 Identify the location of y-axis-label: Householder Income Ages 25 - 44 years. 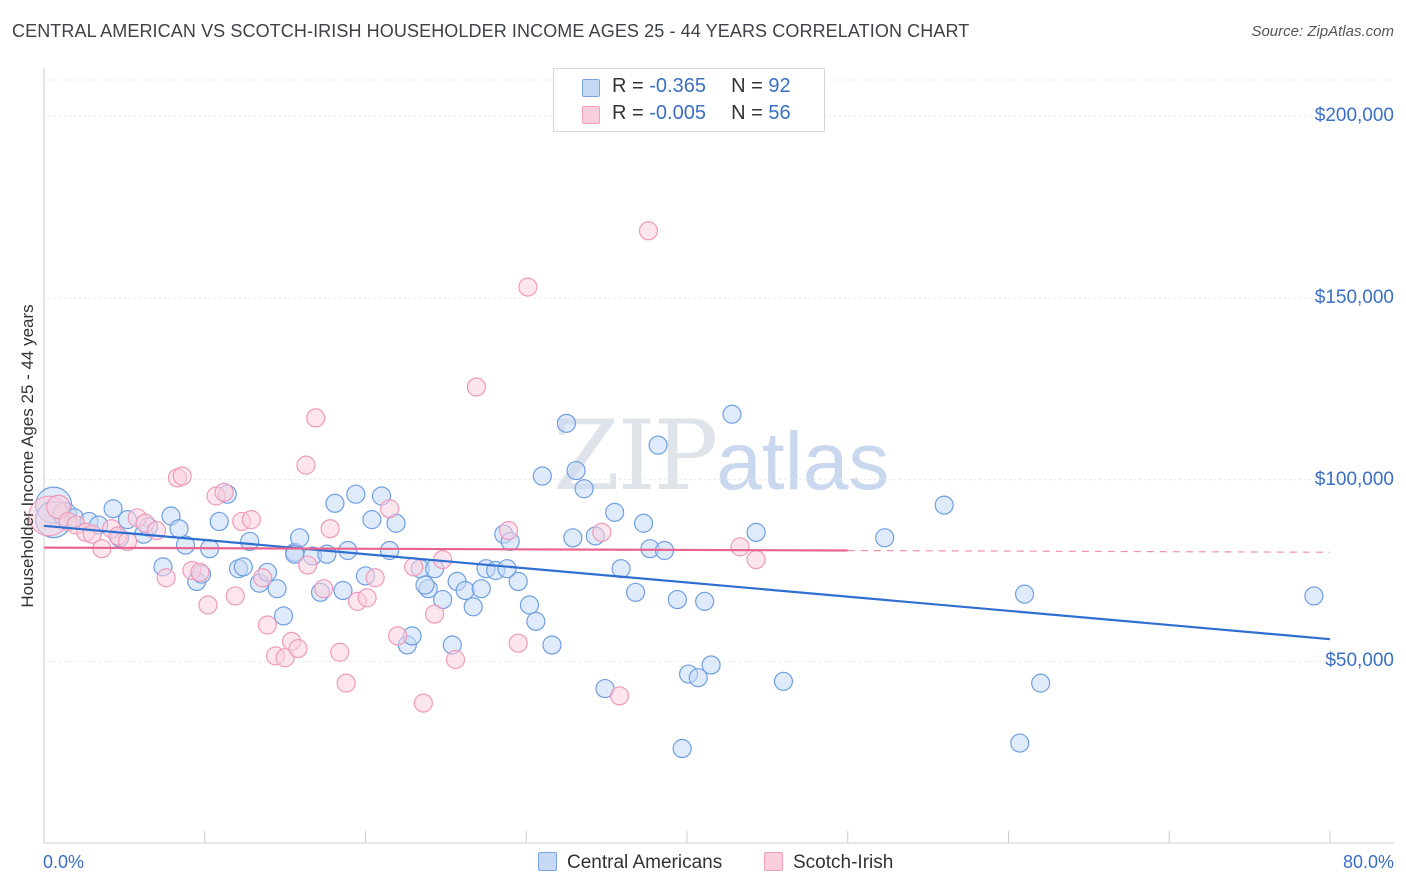
(27, 456).